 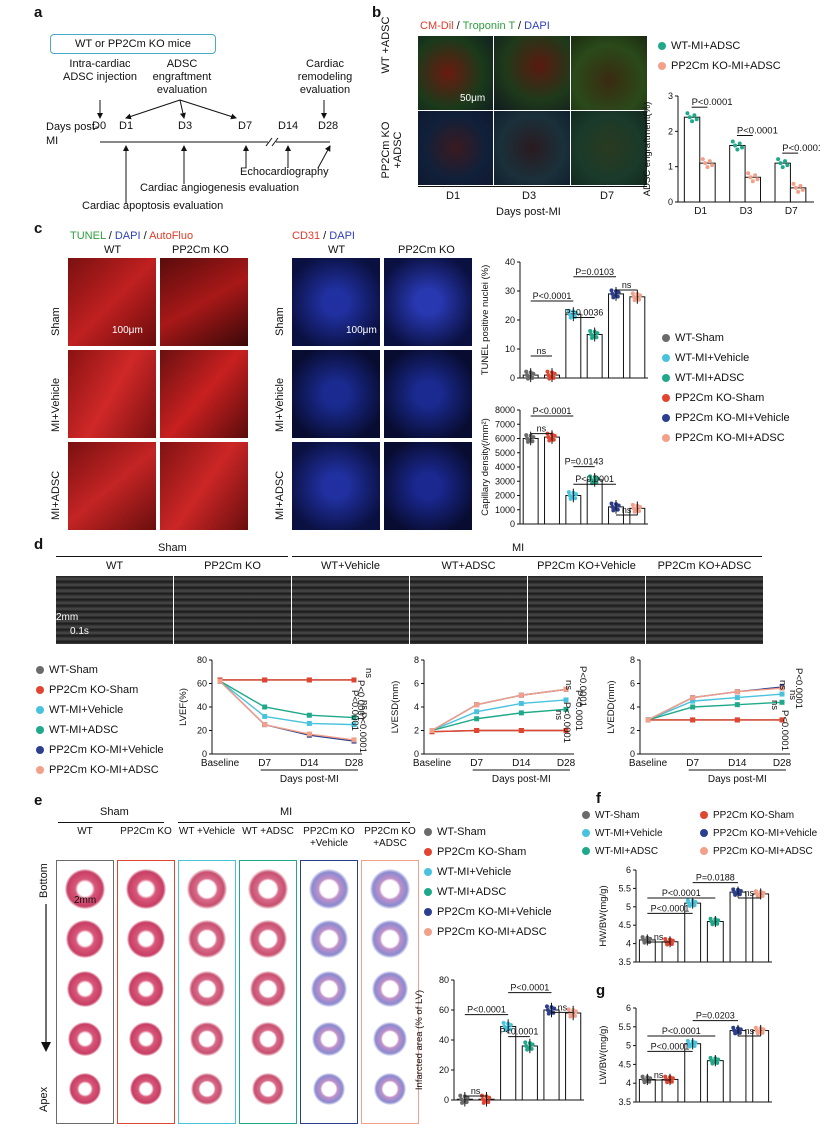 What do you see at coordinates (56, 404) in the screenshot?
I see `c-row-vehicle: MI+Vehicle` at bounding box center [56, 404].